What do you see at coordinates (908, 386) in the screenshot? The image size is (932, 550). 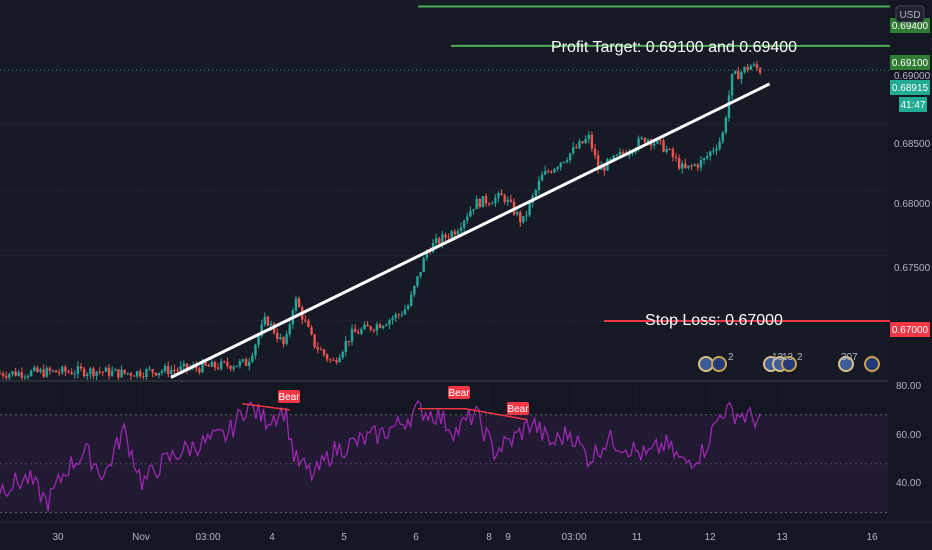 I see `rsi-tick-80: 80.00` at bounding box center [908, 386].